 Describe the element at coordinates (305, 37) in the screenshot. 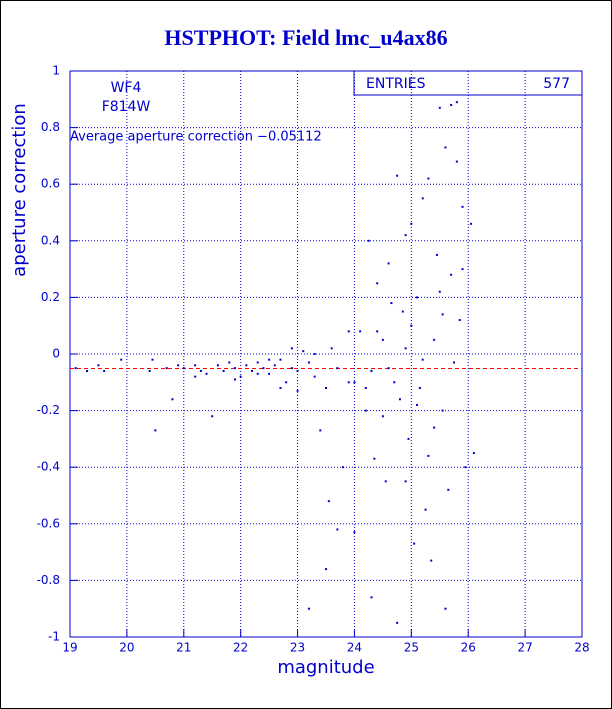

I see `chart-title: HSTPHOT: Field lmc_u4ax86` at that location.